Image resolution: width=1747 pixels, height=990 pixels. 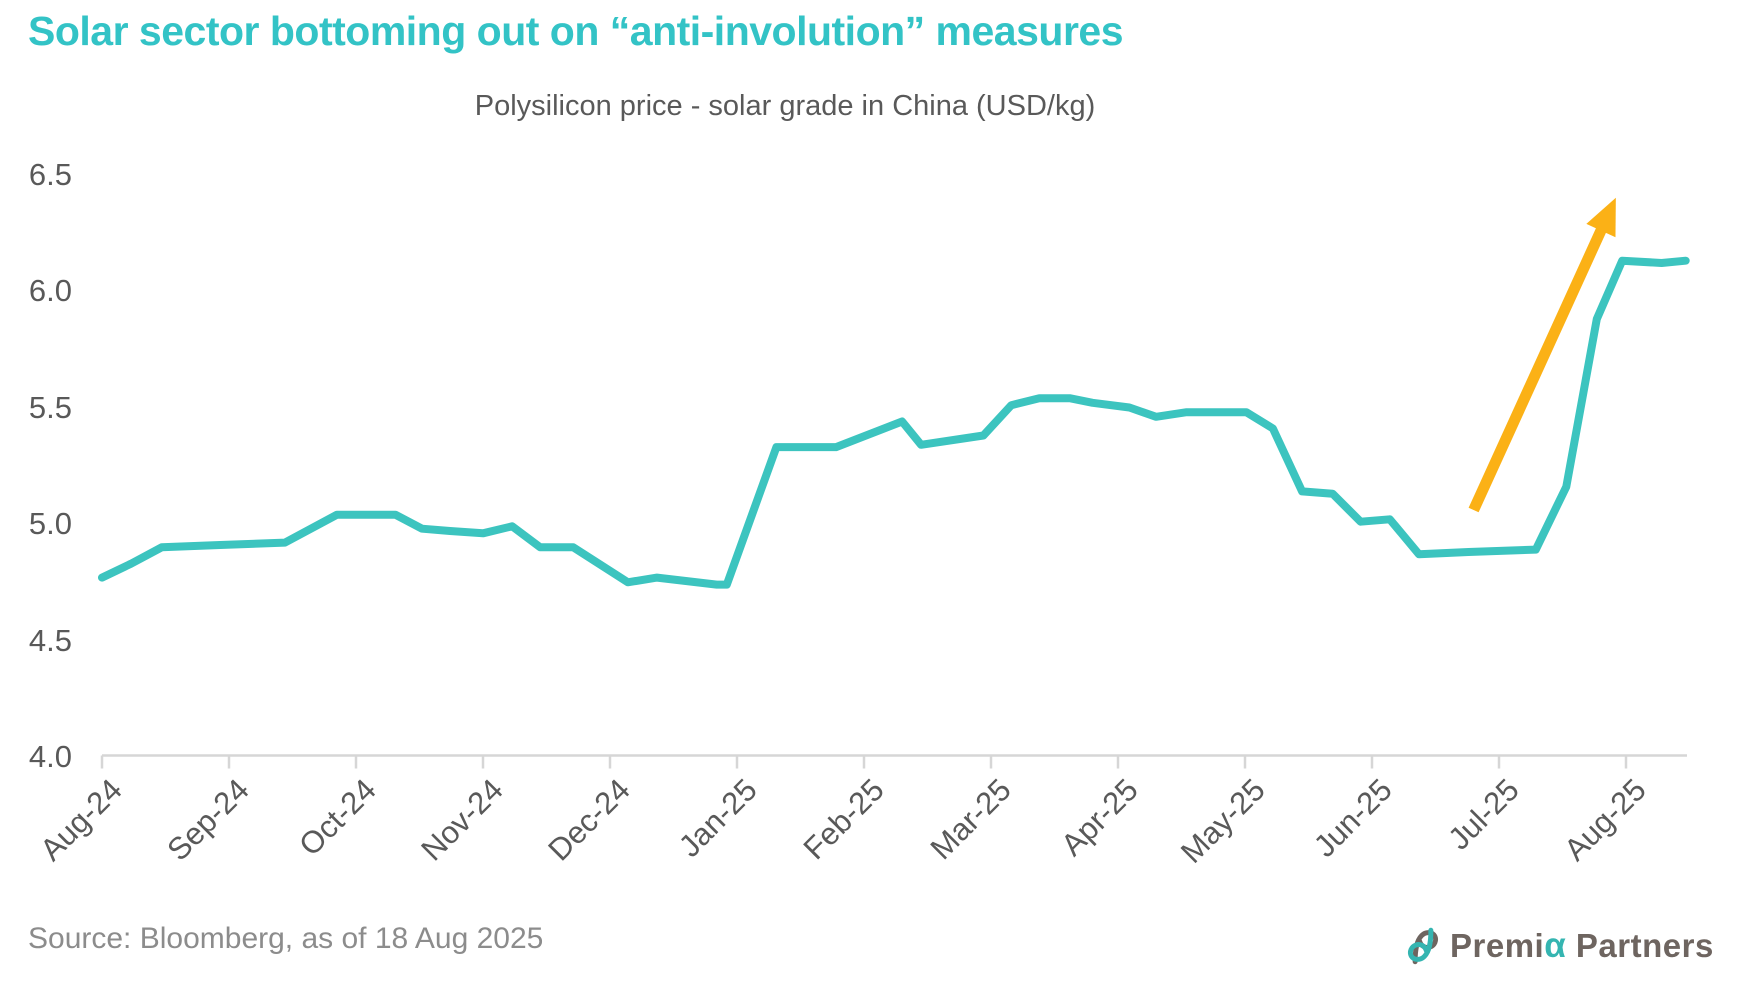 I want to click on source-note: Source: Bloomberg, as of 18 Aug 2025, so click(x=286, y=938).